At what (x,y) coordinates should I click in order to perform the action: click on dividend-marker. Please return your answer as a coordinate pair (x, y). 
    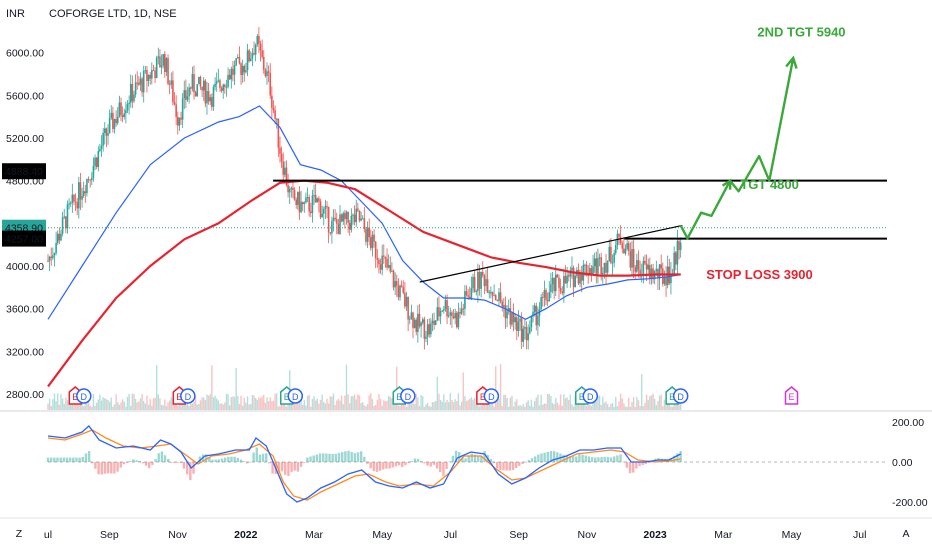
    Looking at the image, I should click on (84, 396).